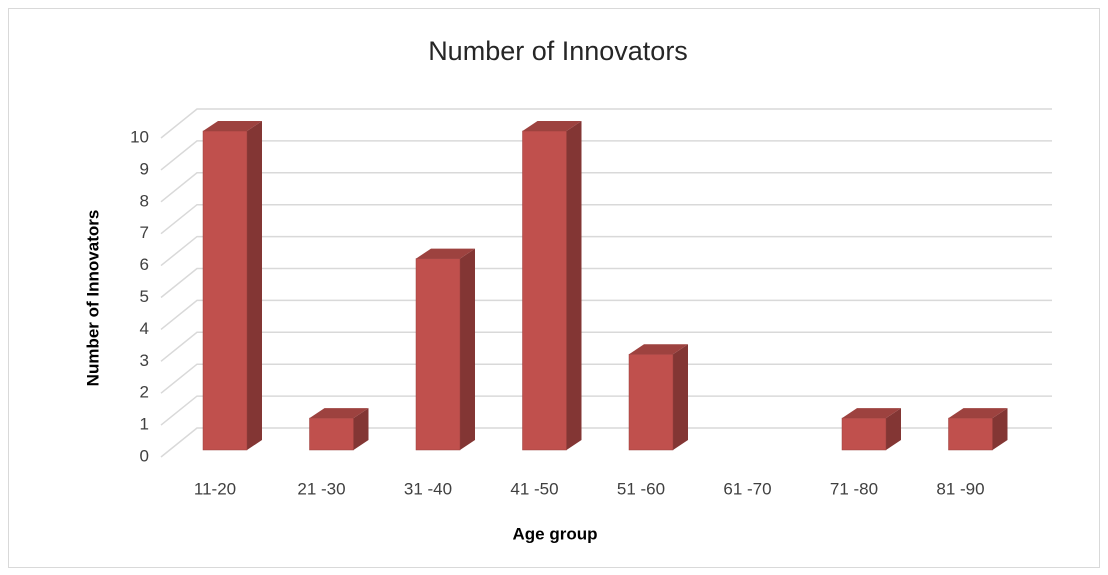 This screenshot has height=575, width=1108. What do you see at coordinates (854, 488) in the screenshot?
I see `x-tick-label: 71 -80` at bounding box center [854, 488].